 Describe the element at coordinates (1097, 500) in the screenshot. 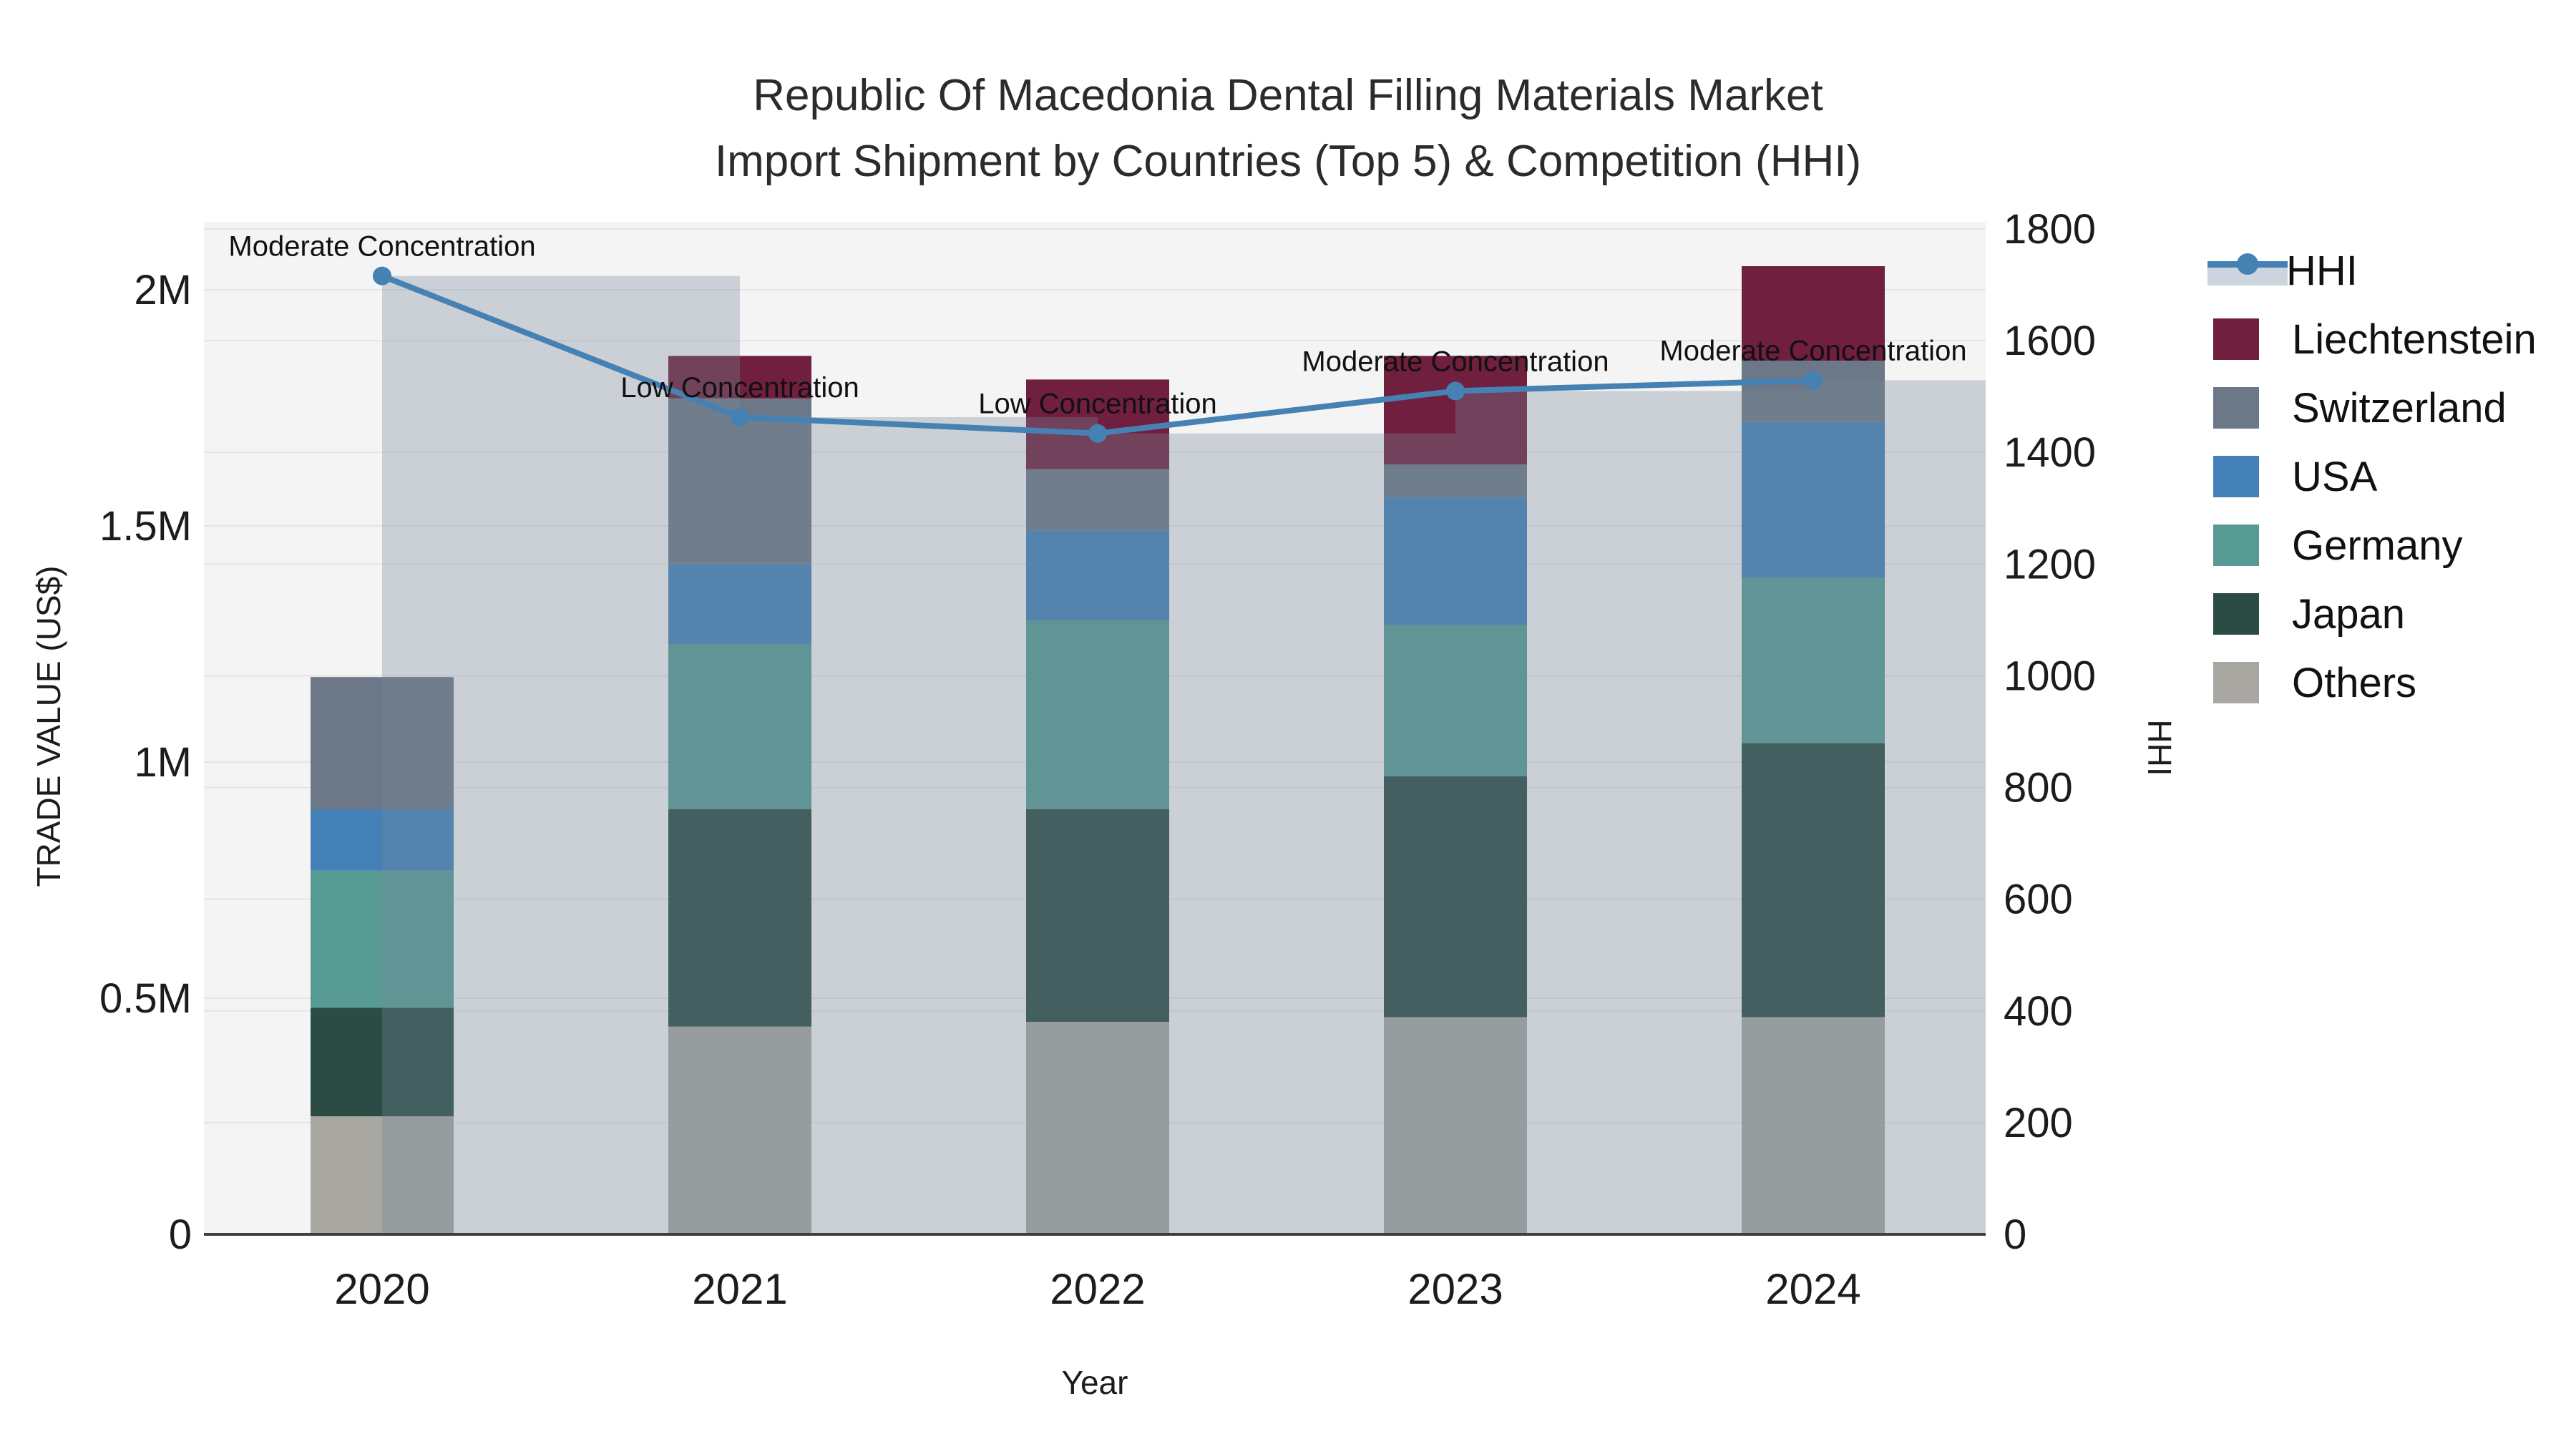

I see `bar-segment-switzerland-2022` at that location.